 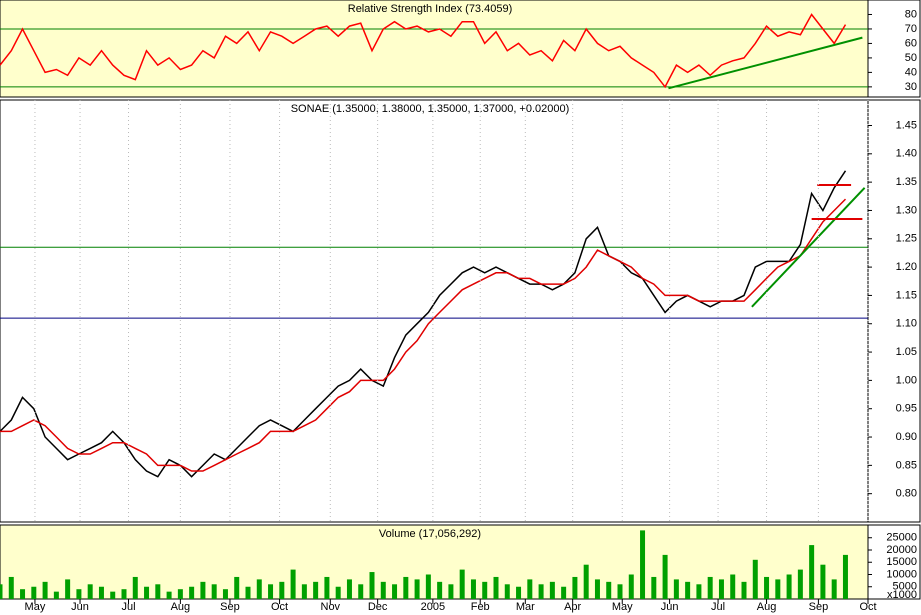 I want to click on y-tick-label: 15000, so click(x=901, y=562).